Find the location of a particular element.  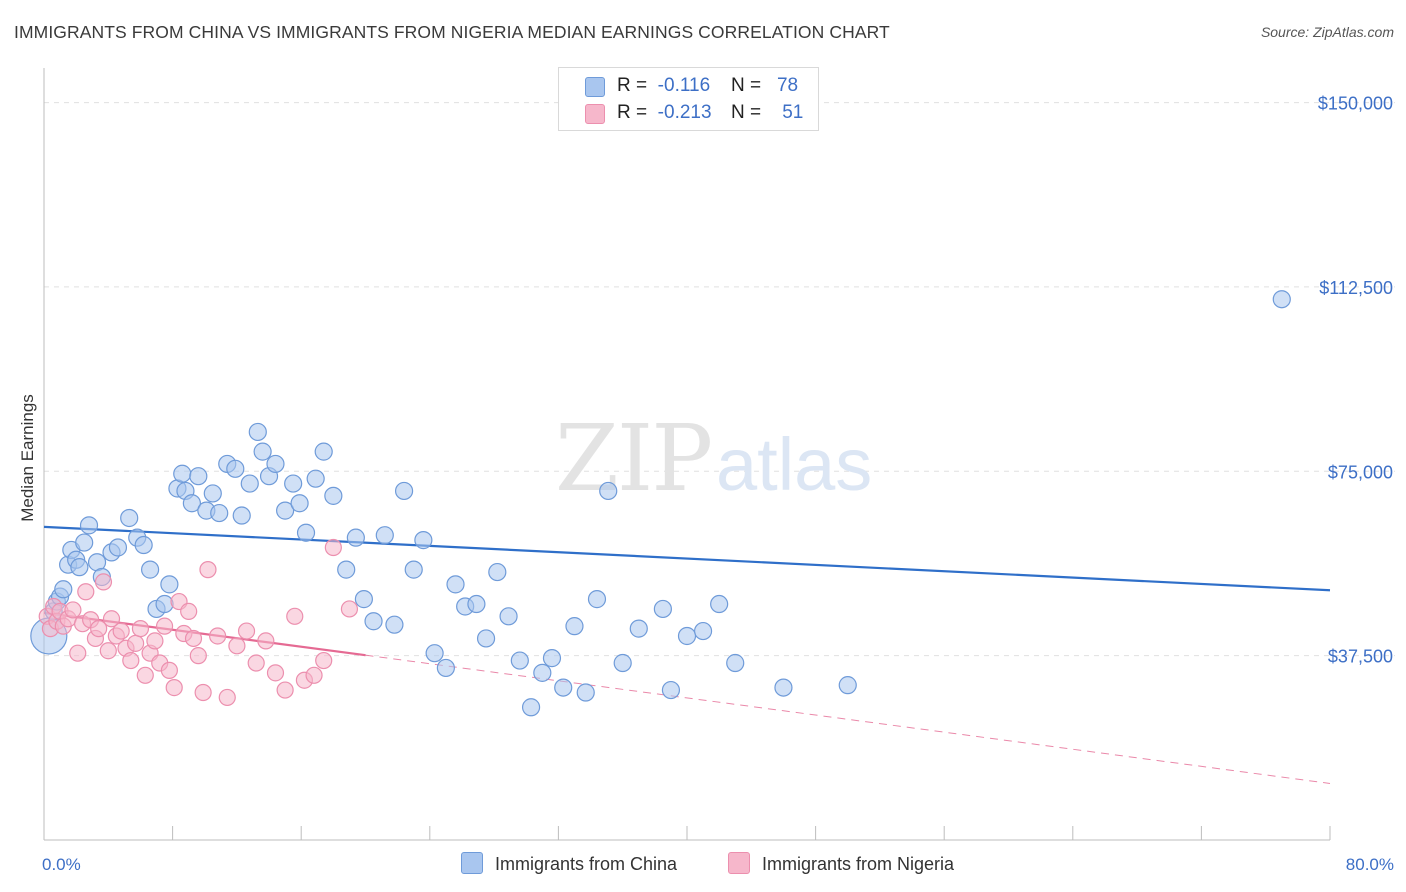

legend-swatch-nigeria is located at coordinates (595, 114).